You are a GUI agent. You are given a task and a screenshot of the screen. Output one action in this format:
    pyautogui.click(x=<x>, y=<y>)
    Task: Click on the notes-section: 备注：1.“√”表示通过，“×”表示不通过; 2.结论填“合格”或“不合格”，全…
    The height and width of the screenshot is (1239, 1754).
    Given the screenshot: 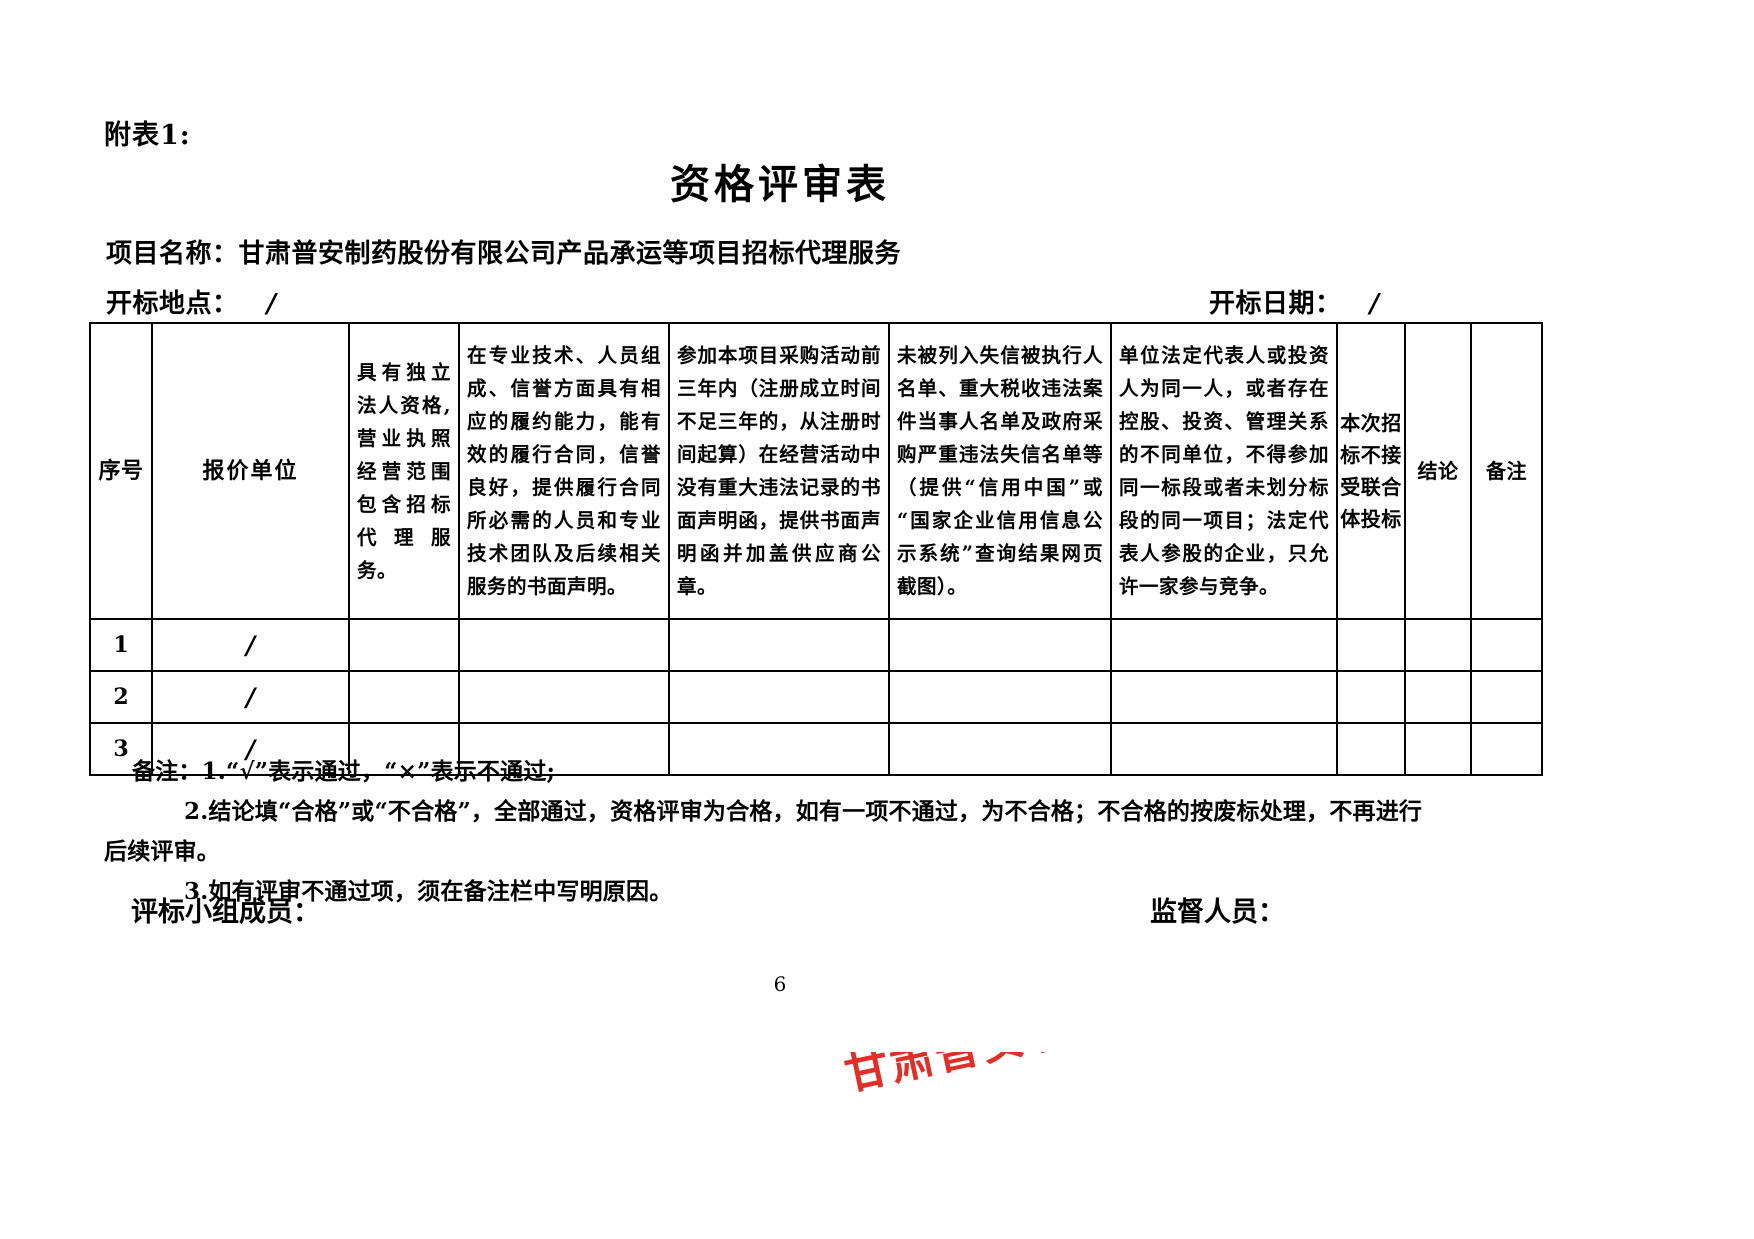 What is the action you would take?
    pyautogui.click(x=824, y=832)
    